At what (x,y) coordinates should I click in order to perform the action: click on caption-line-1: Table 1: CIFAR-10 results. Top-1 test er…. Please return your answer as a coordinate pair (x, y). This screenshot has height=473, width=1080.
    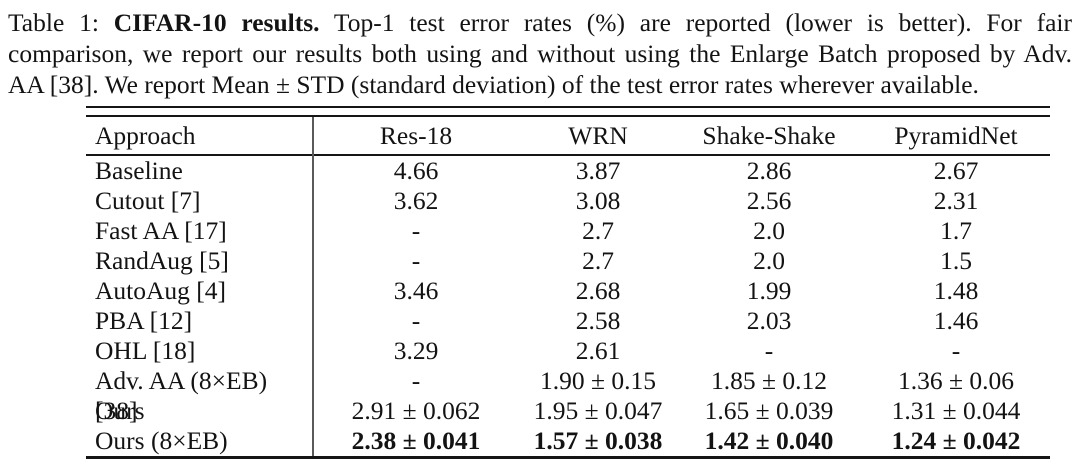
    Looking at the image, I should click on (540, 22).